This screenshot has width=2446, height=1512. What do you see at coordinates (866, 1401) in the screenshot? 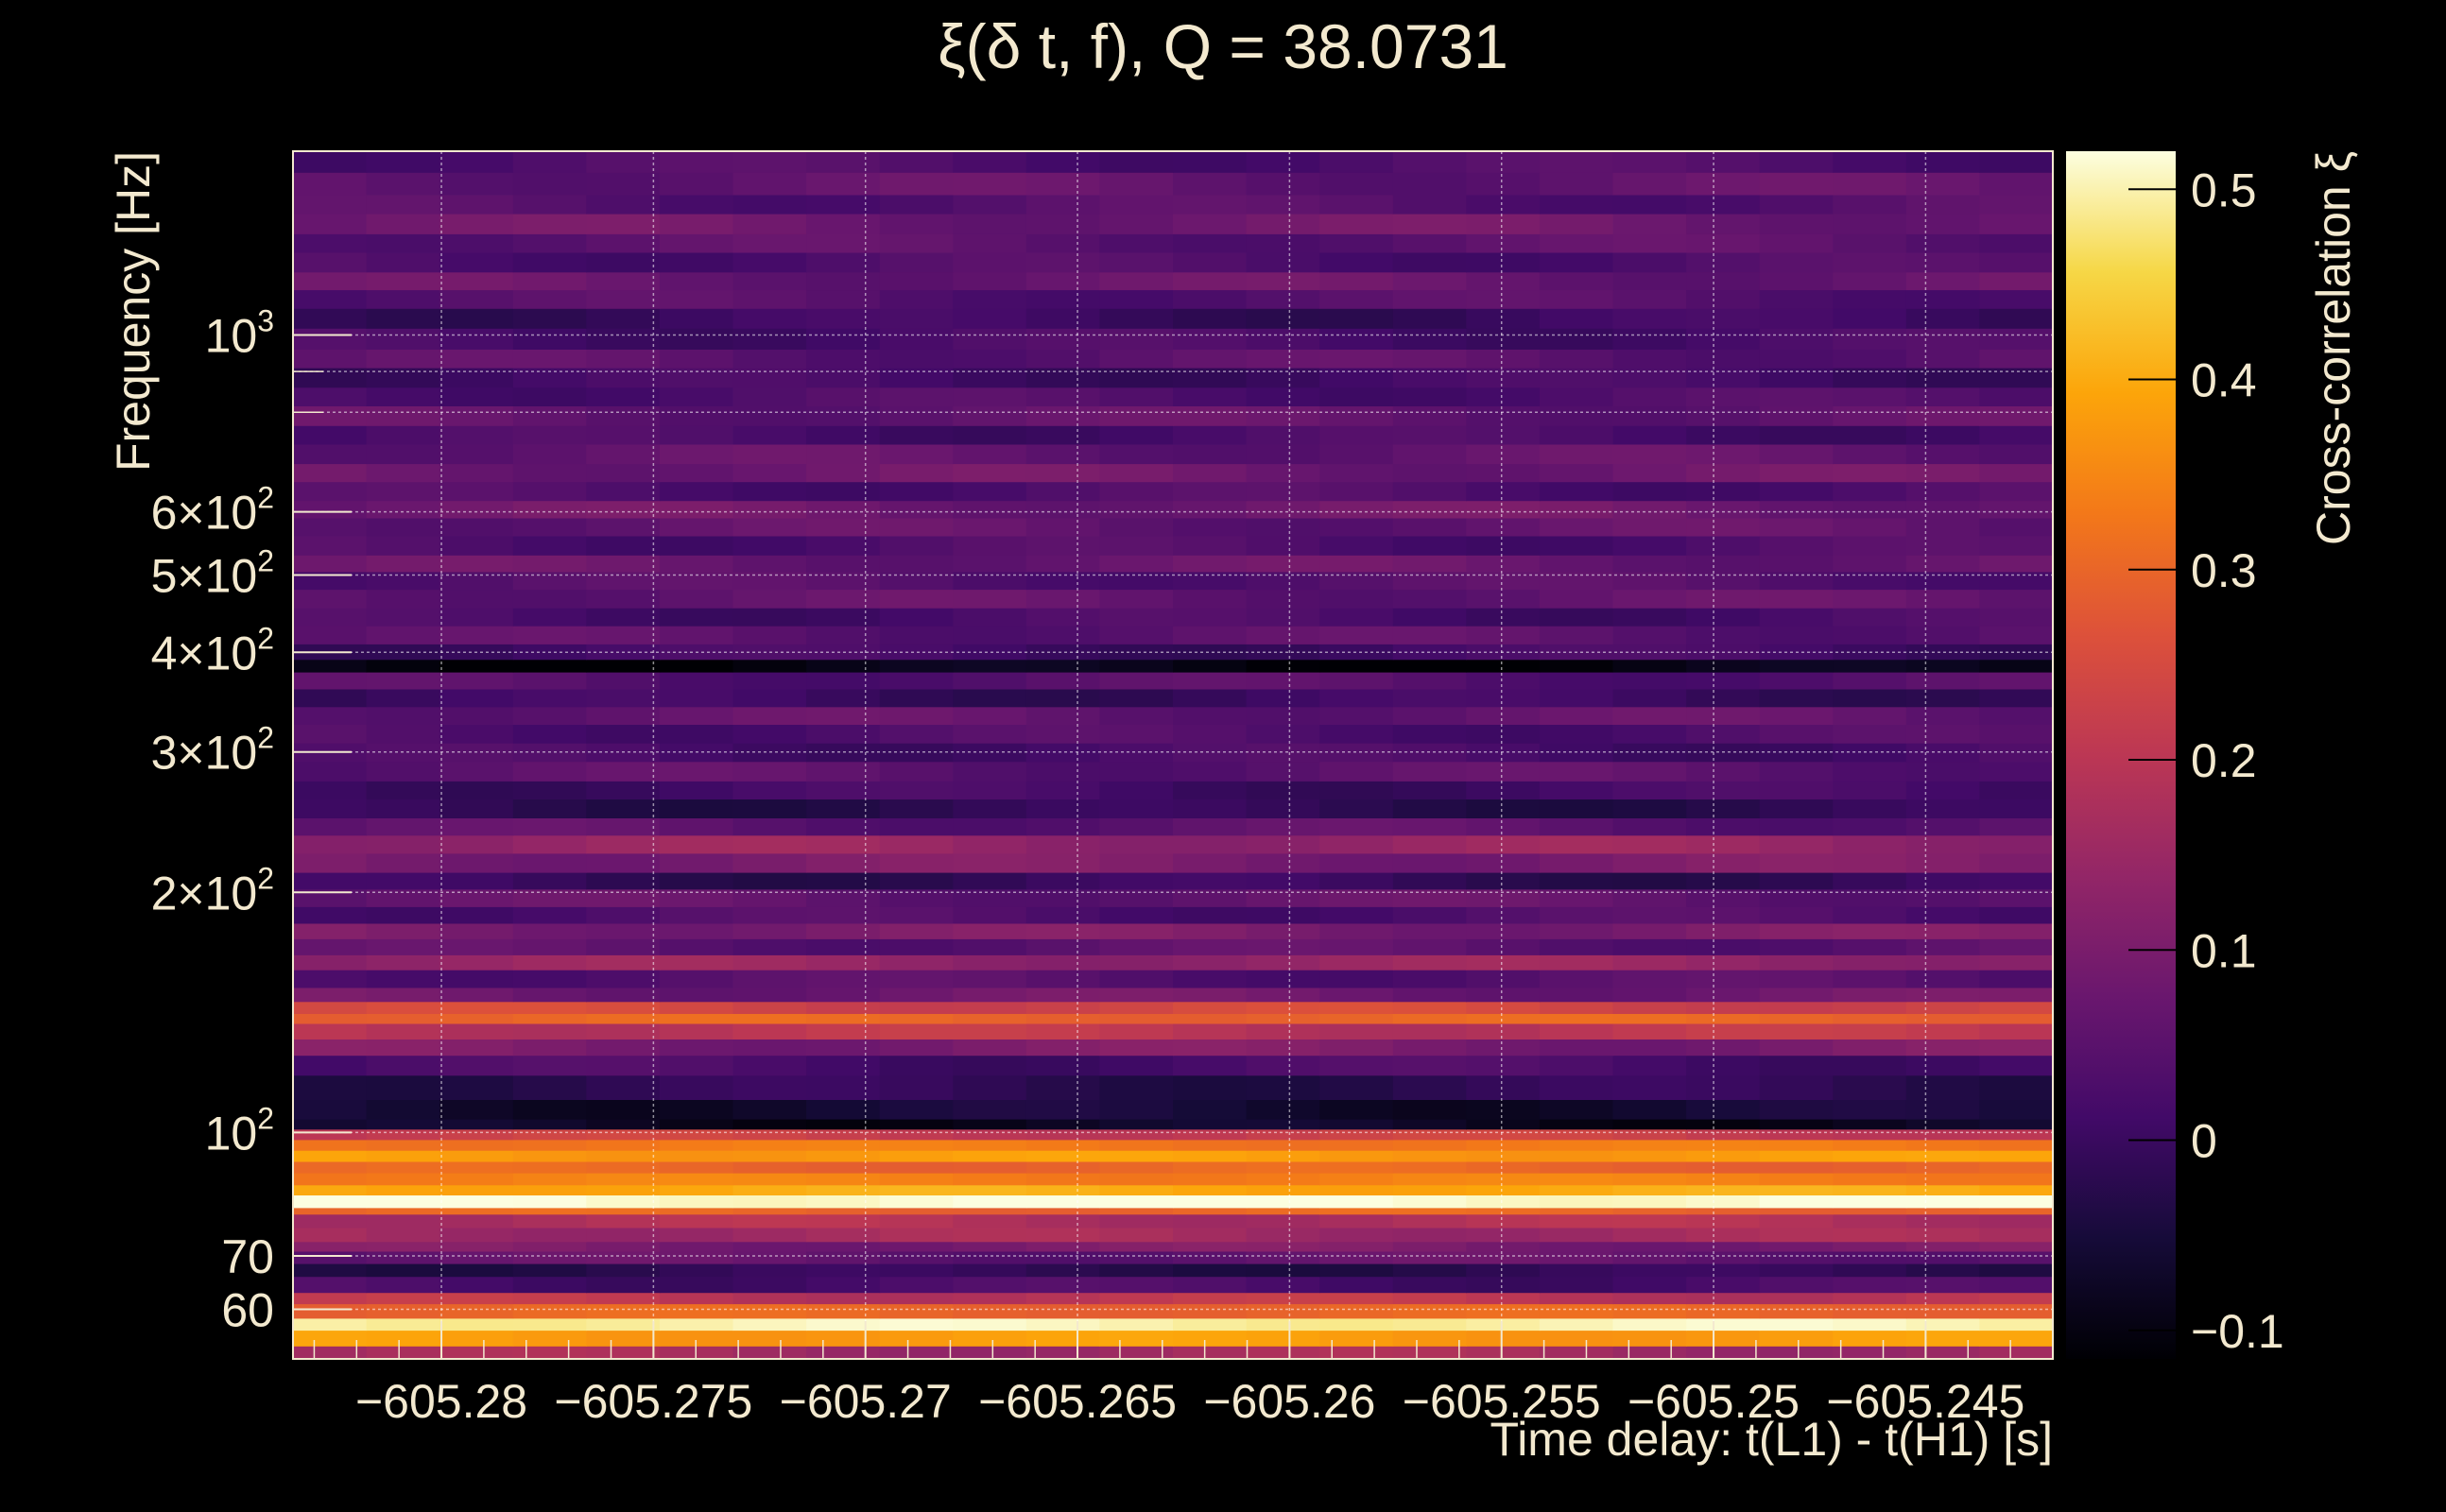
I see `x-tick-label: −605.27` at bounding box center [866, 1401].